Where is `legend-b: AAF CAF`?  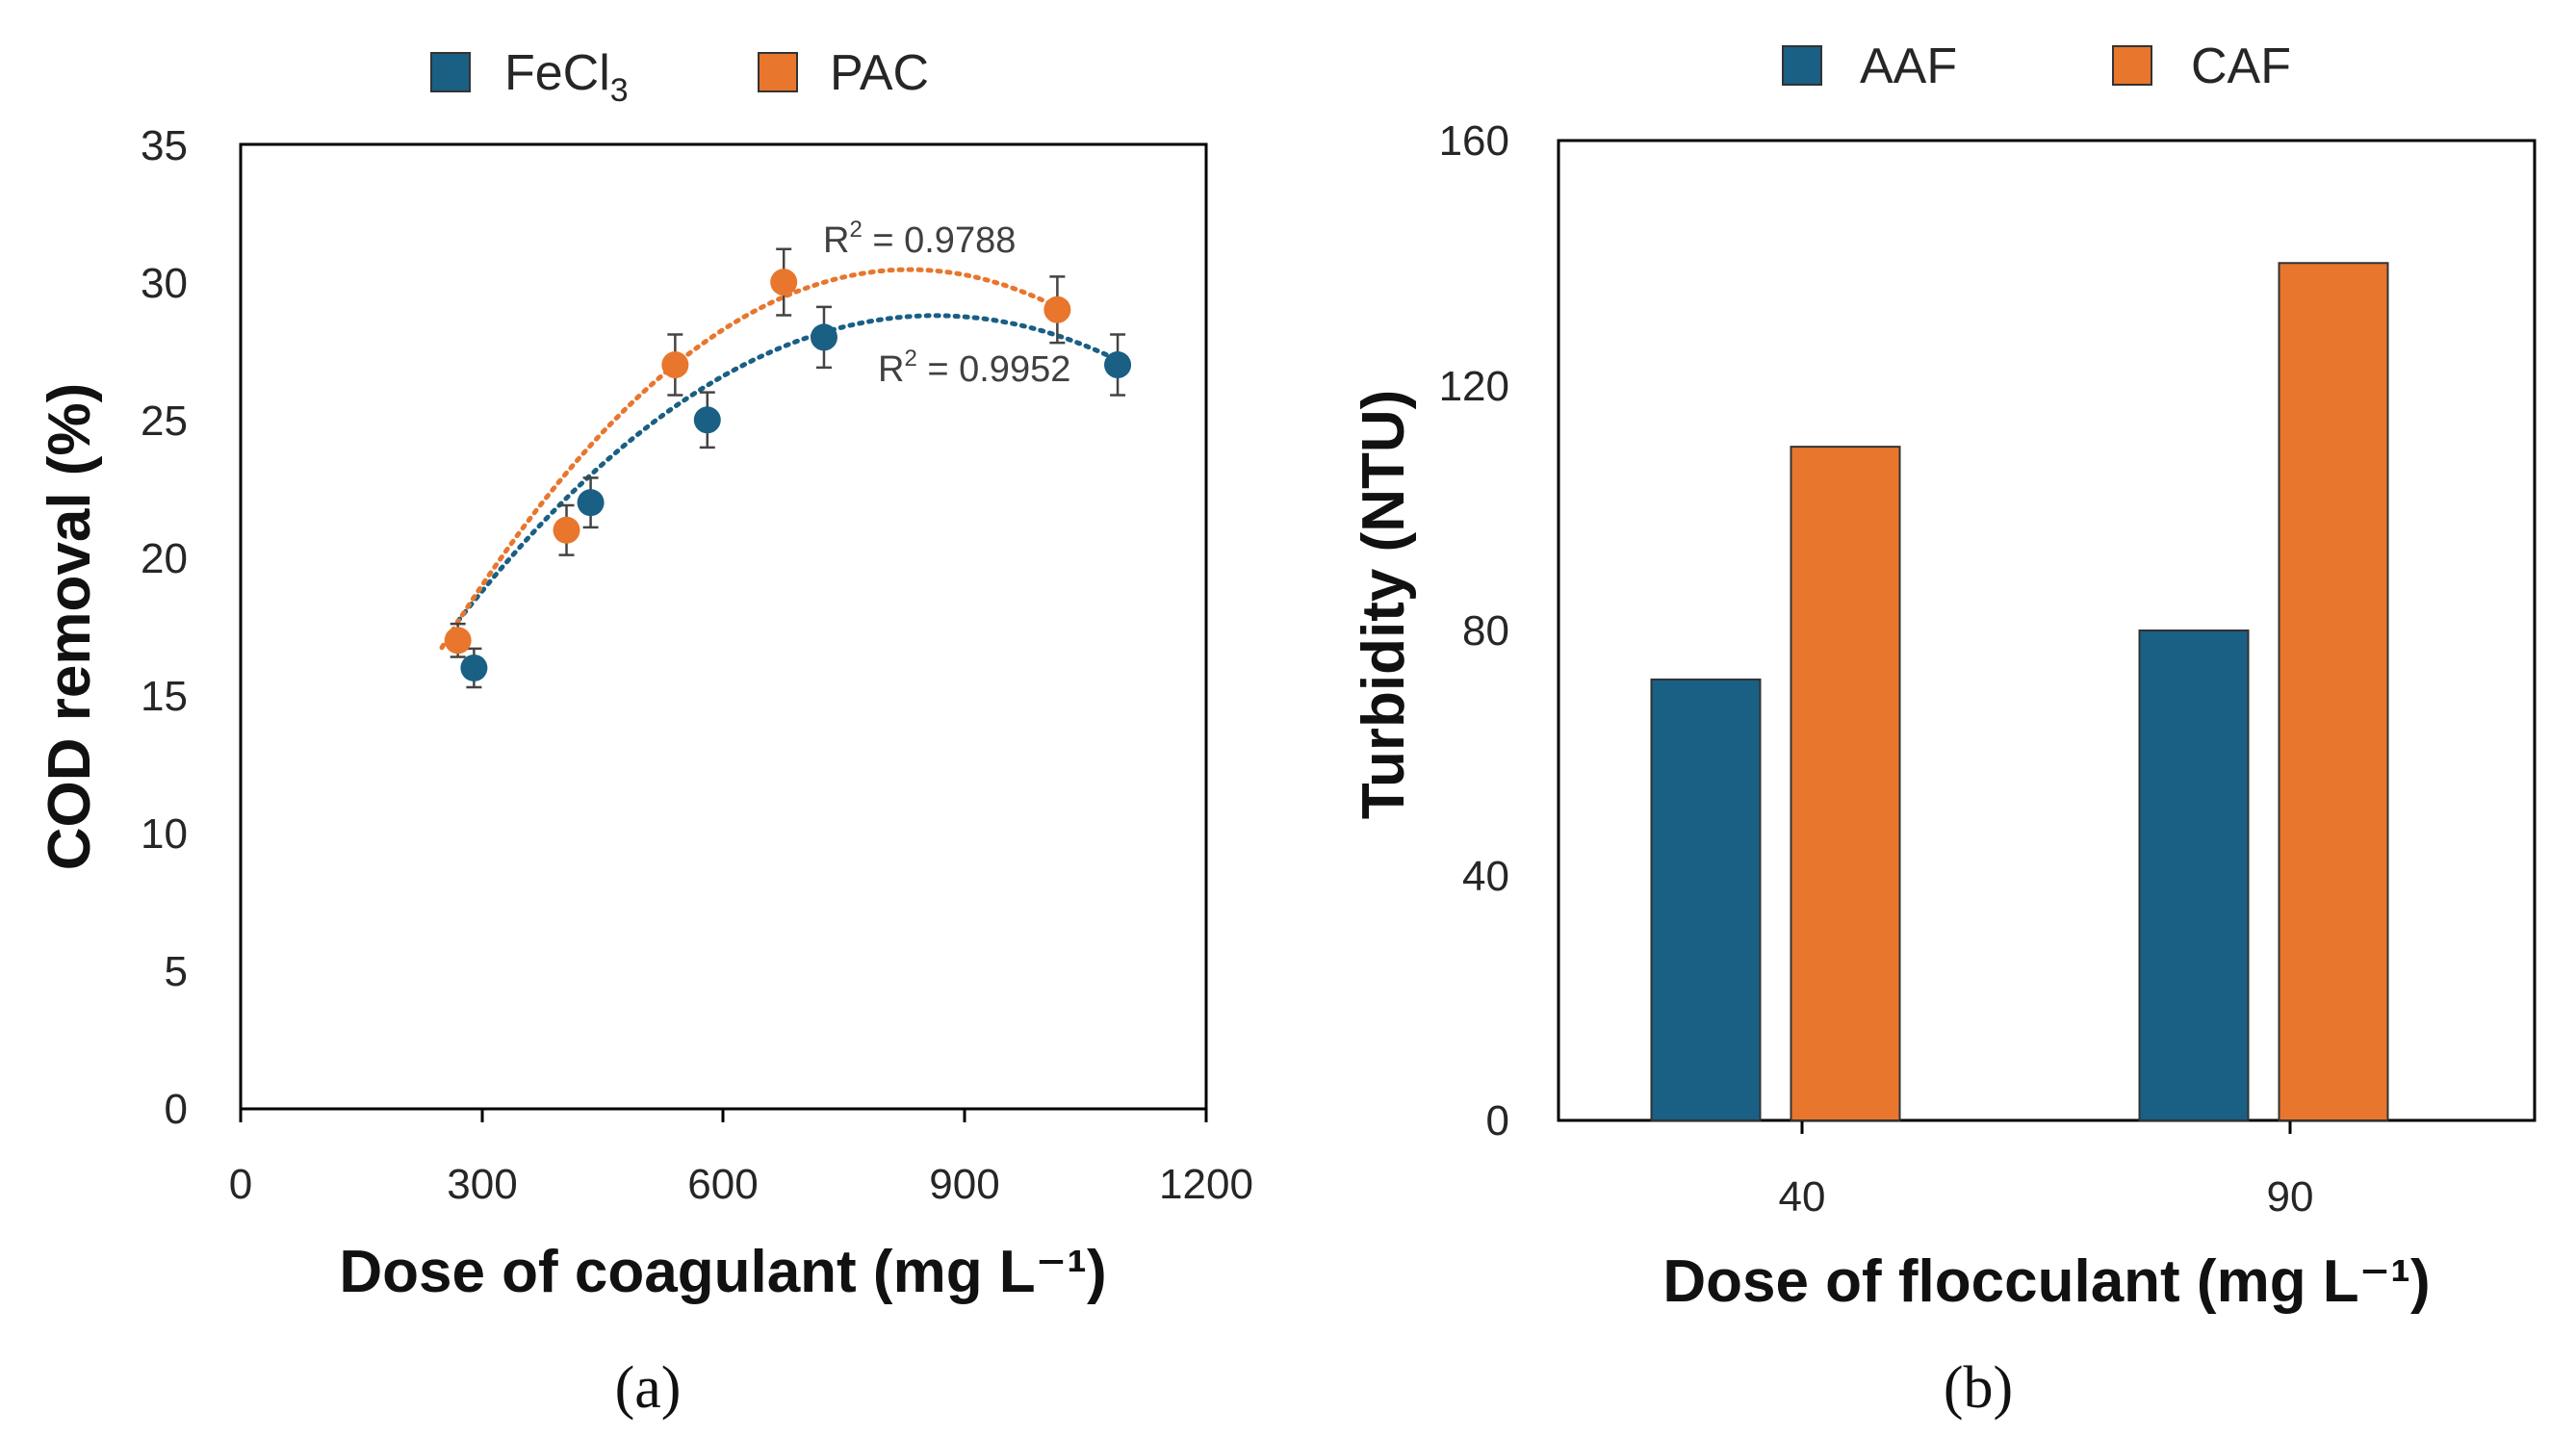 legend-b: AAF CAF is located at coordinates (2037, 67).